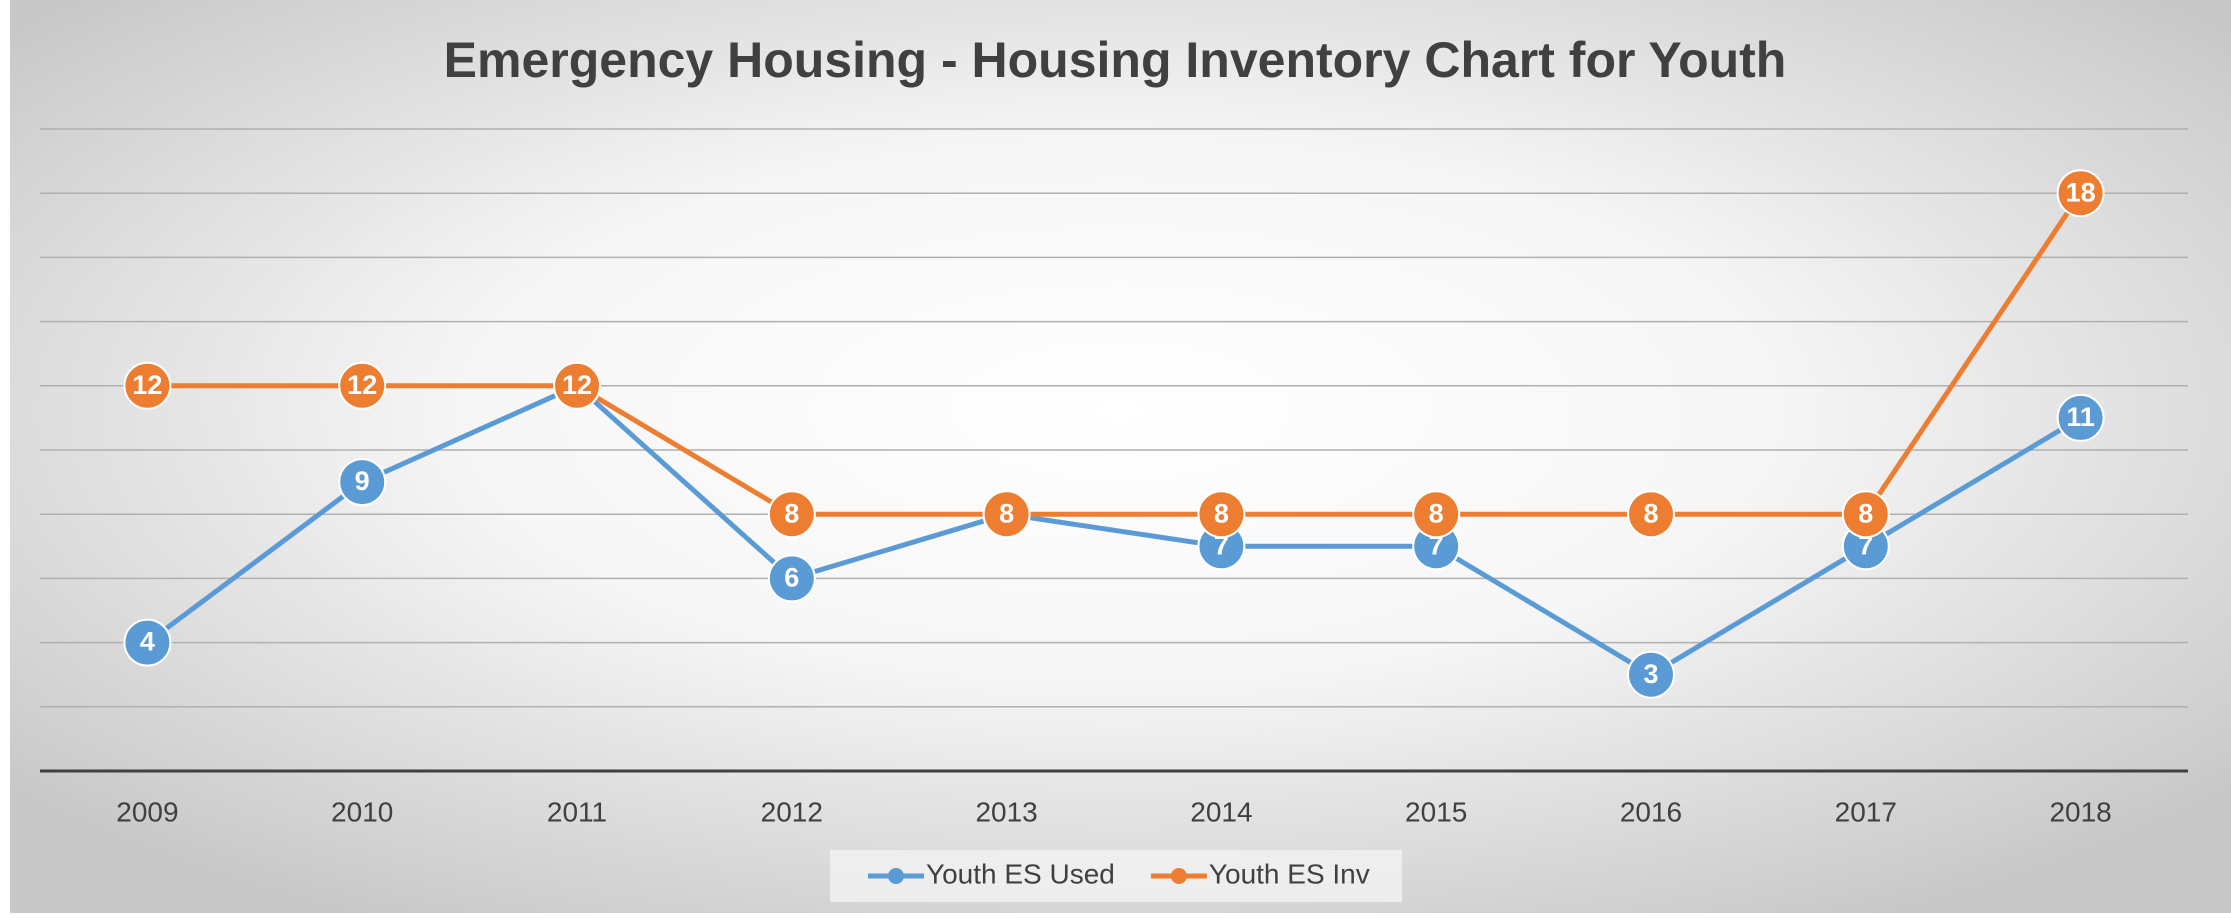 The width and height of the screenshot is (2231, 918). I want to click on x-tick-label: 2012, so click(792, 811).